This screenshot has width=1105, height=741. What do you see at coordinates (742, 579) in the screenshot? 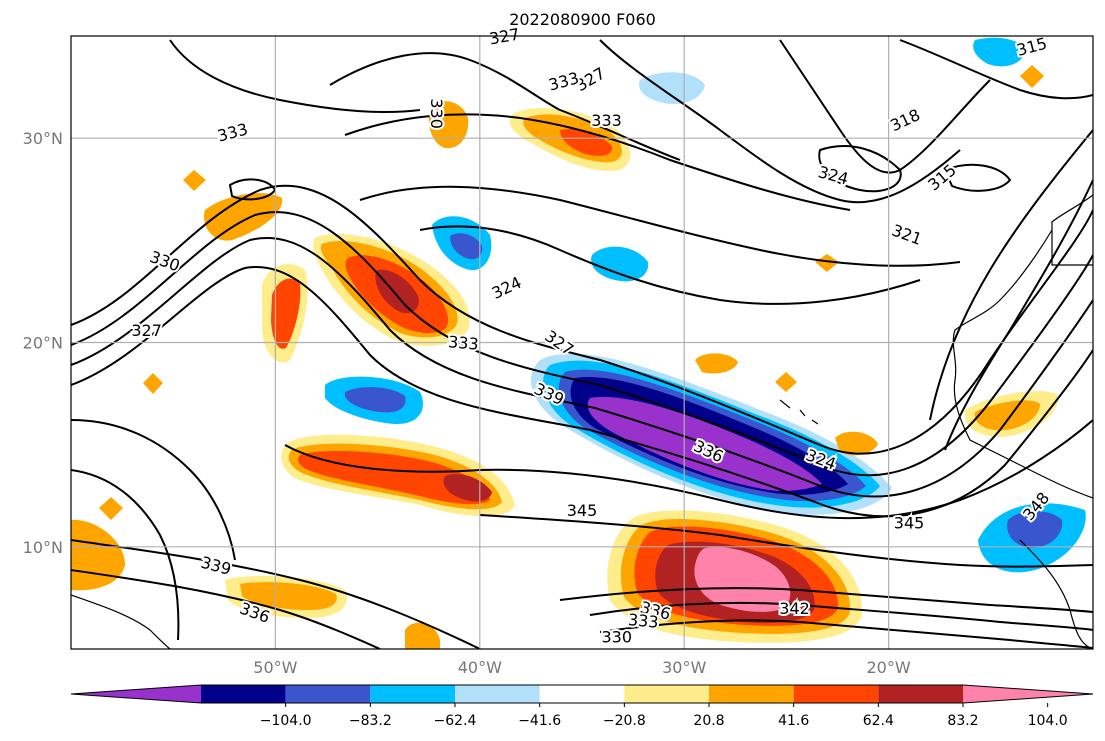
I see `positive-blob-south-peak` at bounding box center [742, 579].